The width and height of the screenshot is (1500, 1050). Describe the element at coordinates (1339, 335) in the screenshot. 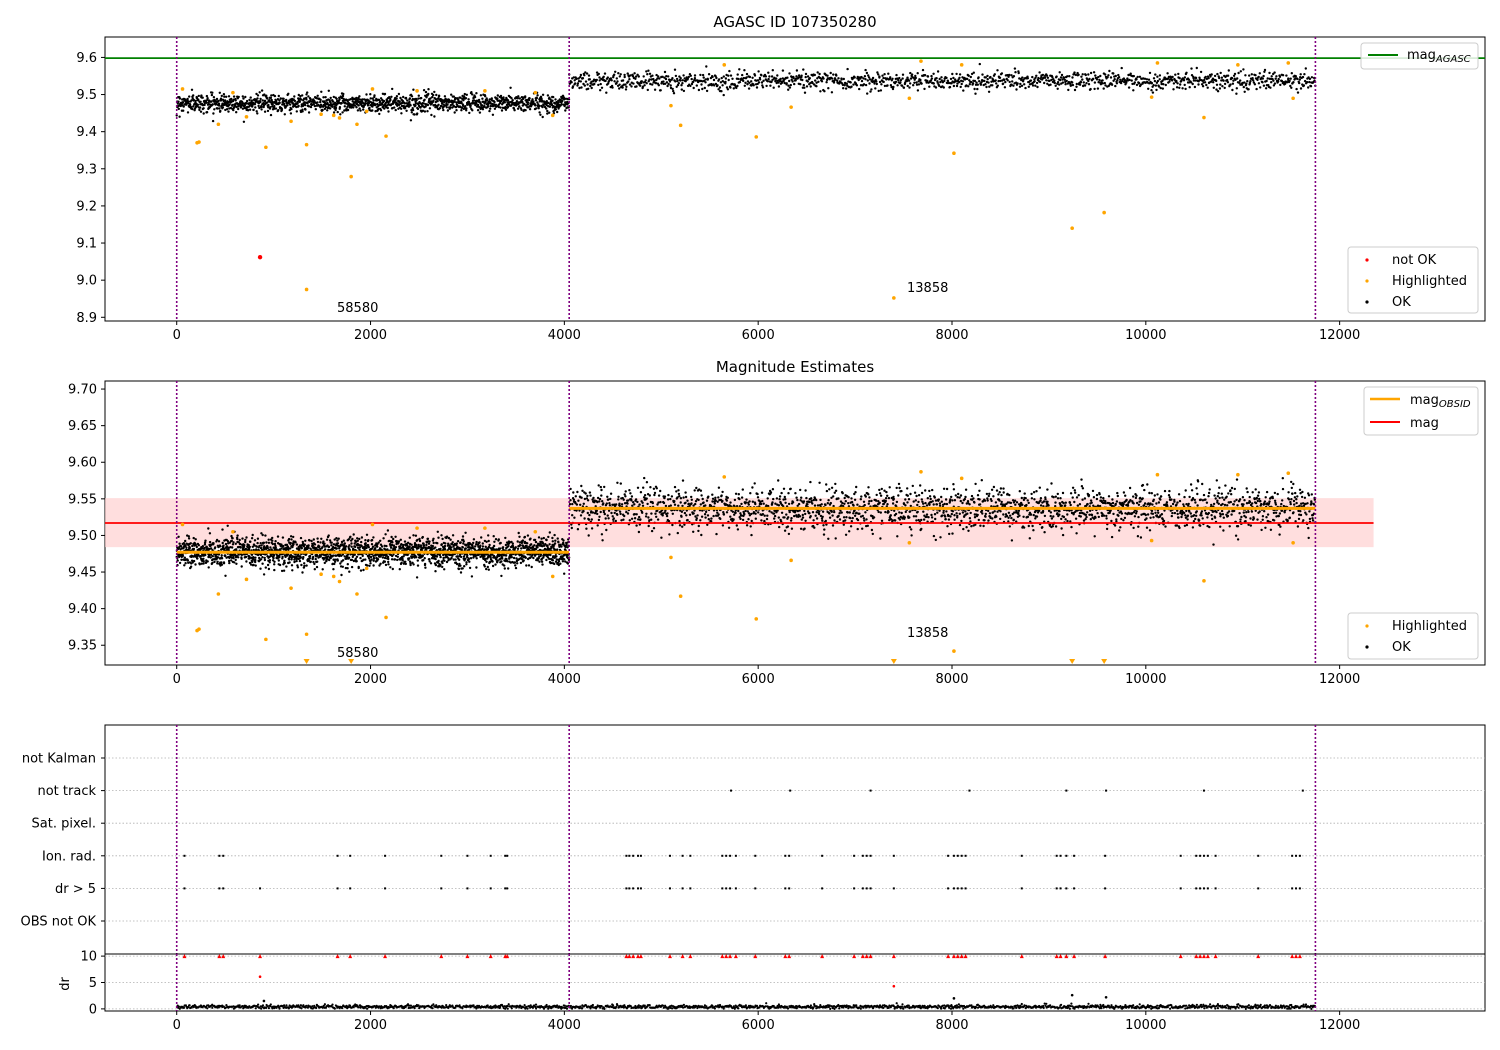

I see `x-tick-label: 12000` at that location.